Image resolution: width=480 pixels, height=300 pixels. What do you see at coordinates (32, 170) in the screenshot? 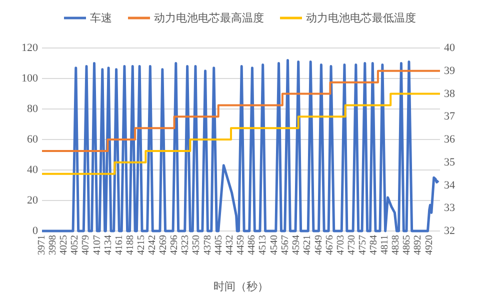
I see `y-tick-label: 40` at bounding box center [32, 170].